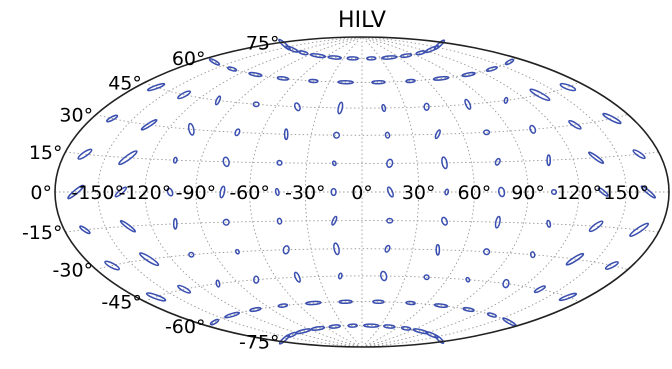 The image size is (672, 369). What do you see at coordinates (125, 83) in the screenshot?
I see `y-tick-label: 45°` at bounding box center [125, 83].